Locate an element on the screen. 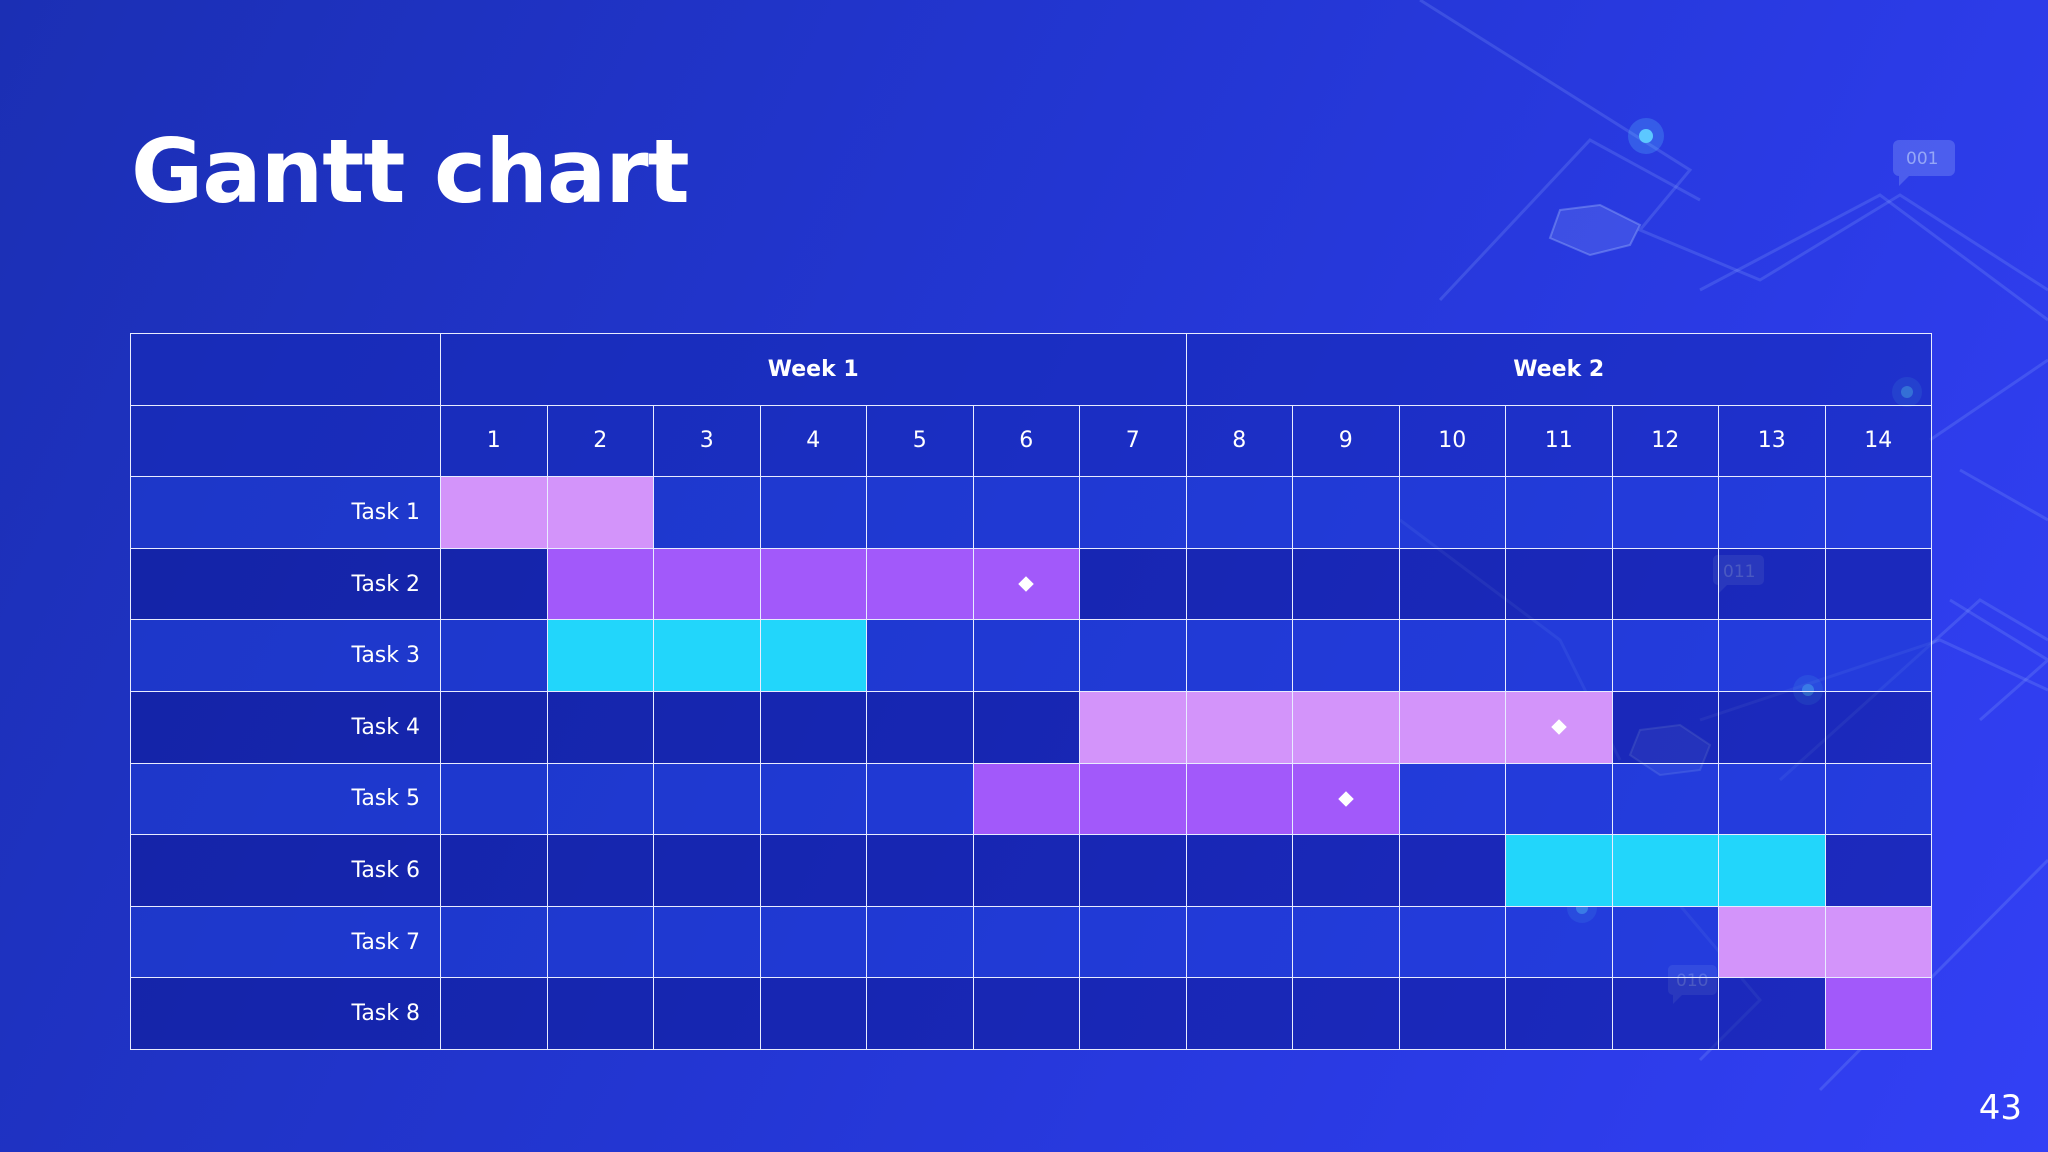  day-header-3: 3 is located at coordinates (707, 441).